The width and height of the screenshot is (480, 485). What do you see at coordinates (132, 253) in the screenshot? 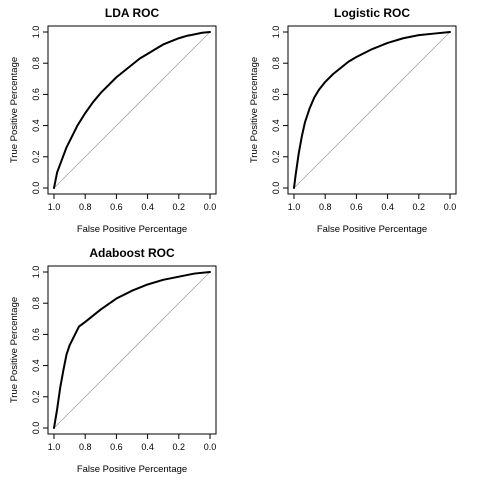
I see `panel-title: Adaboost ROC` at bounding box center [132, 253].